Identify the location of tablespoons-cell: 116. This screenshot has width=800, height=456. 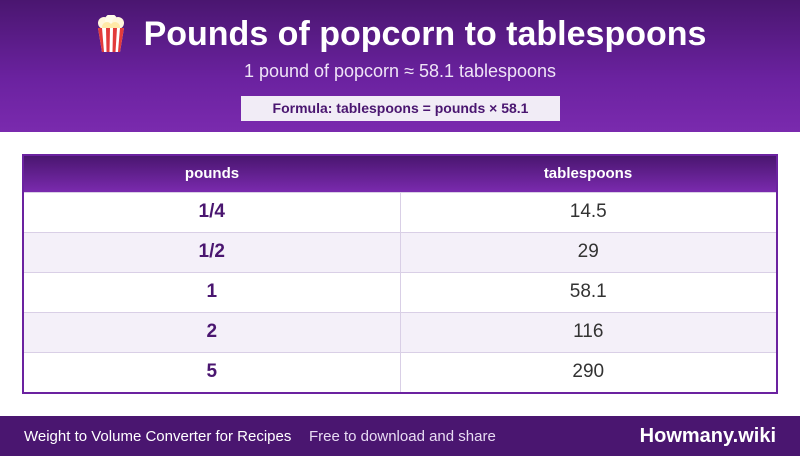
(588, 331).